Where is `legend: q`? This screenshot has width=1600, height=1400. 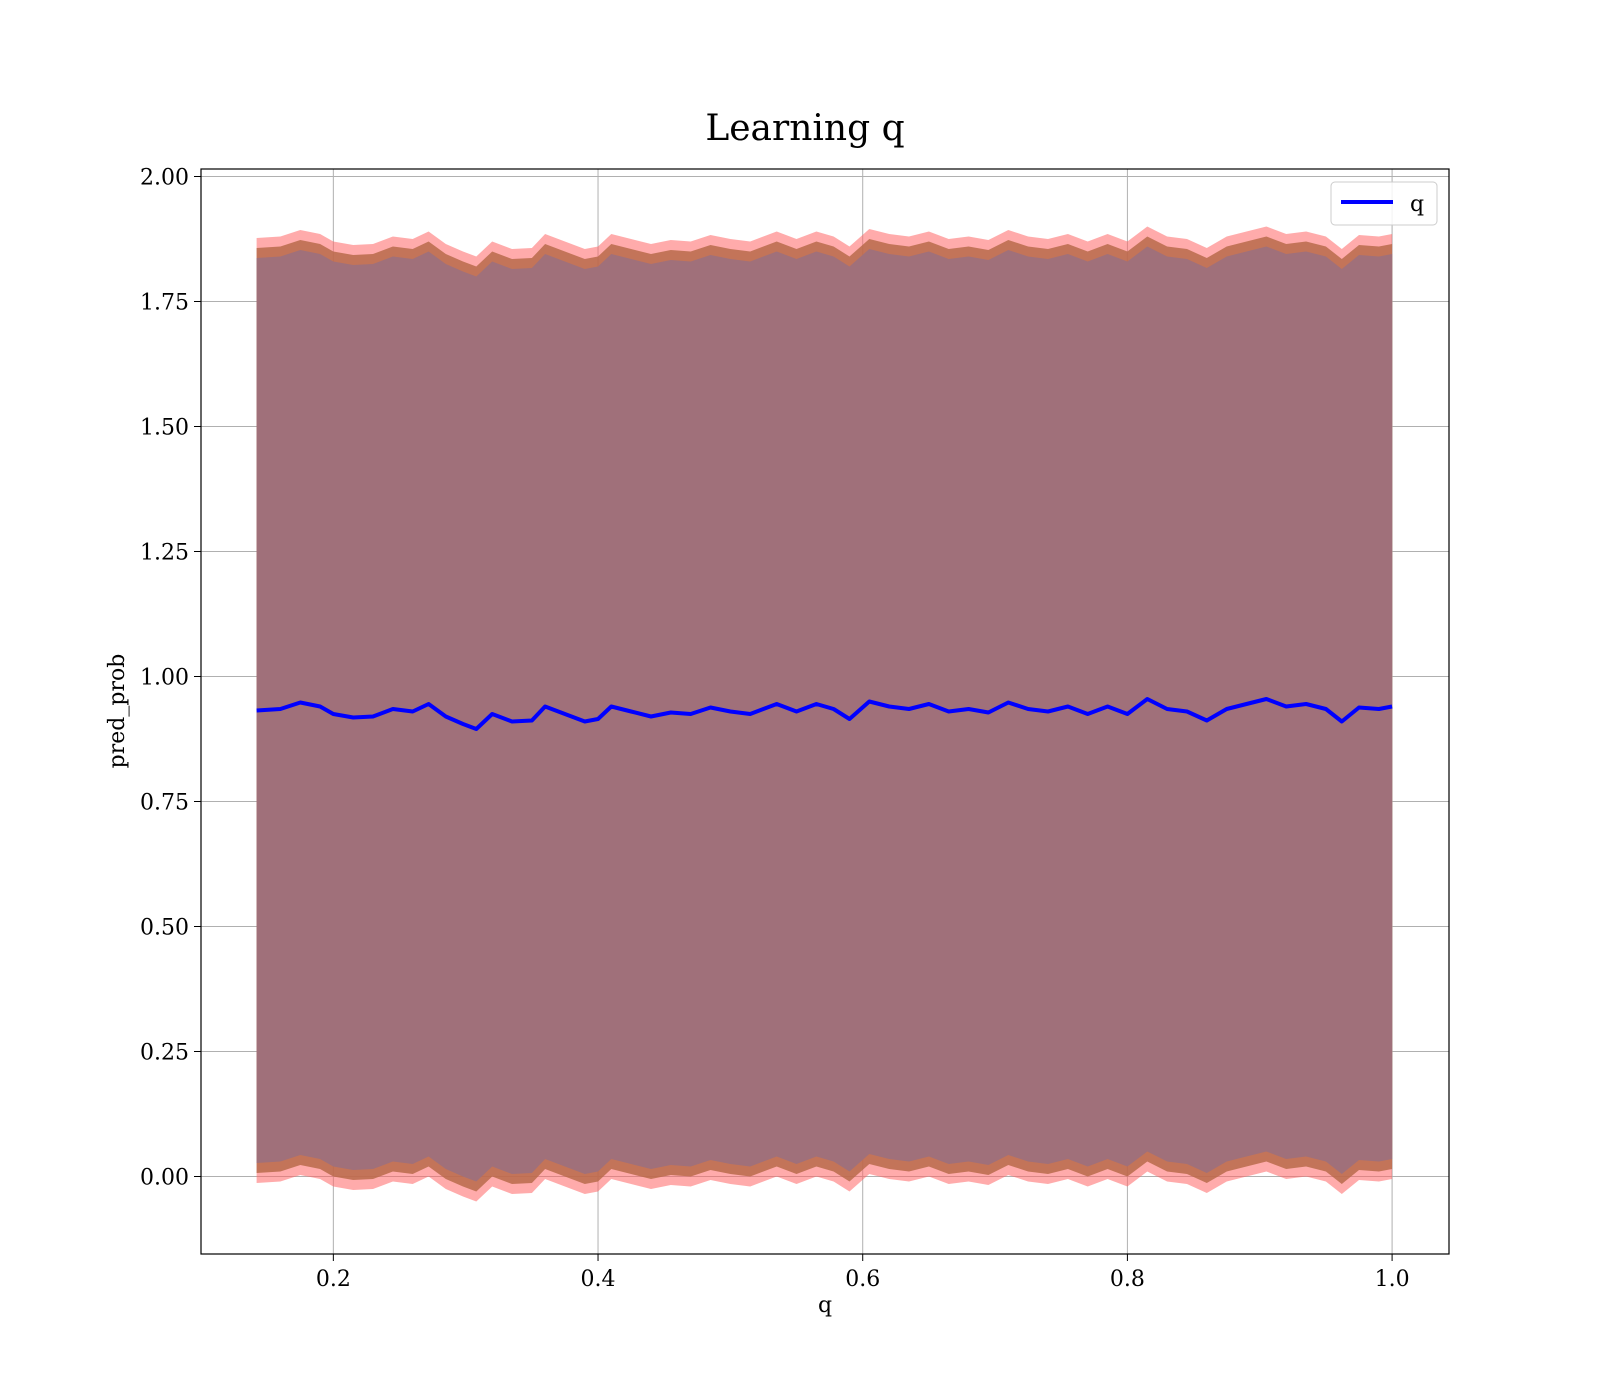 legend: q is located at coordinates (1384, 203).